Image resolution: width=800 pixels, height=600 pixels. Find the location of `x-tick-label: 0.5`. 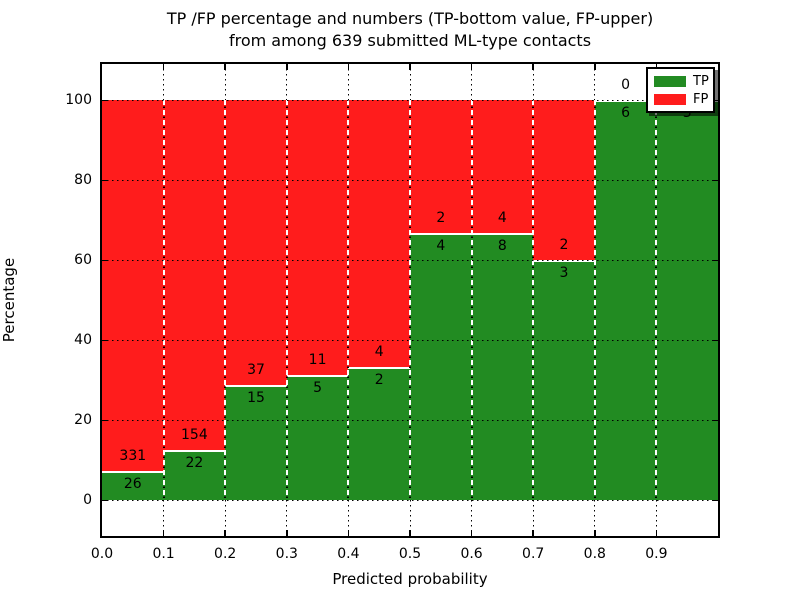

x-tick-label: 0.5 is located at coordinates (410, 554).